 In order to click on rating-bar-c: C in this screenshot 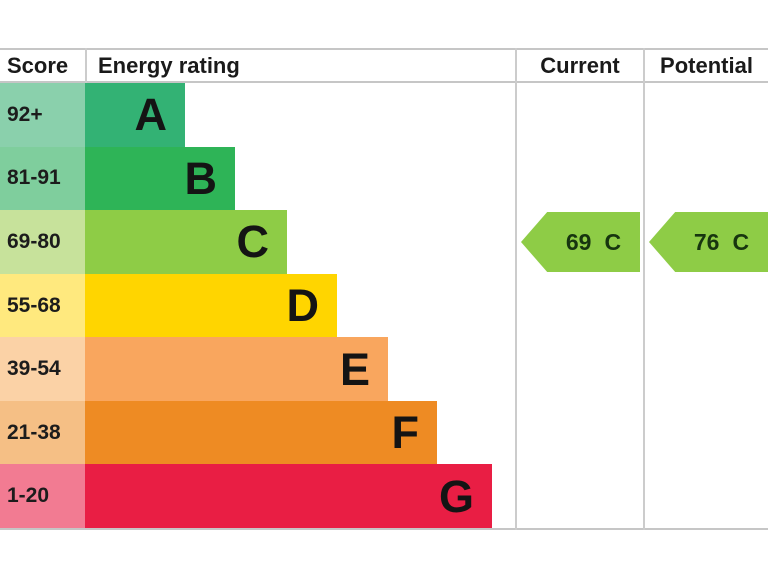, I will do `click(186, 242)`.